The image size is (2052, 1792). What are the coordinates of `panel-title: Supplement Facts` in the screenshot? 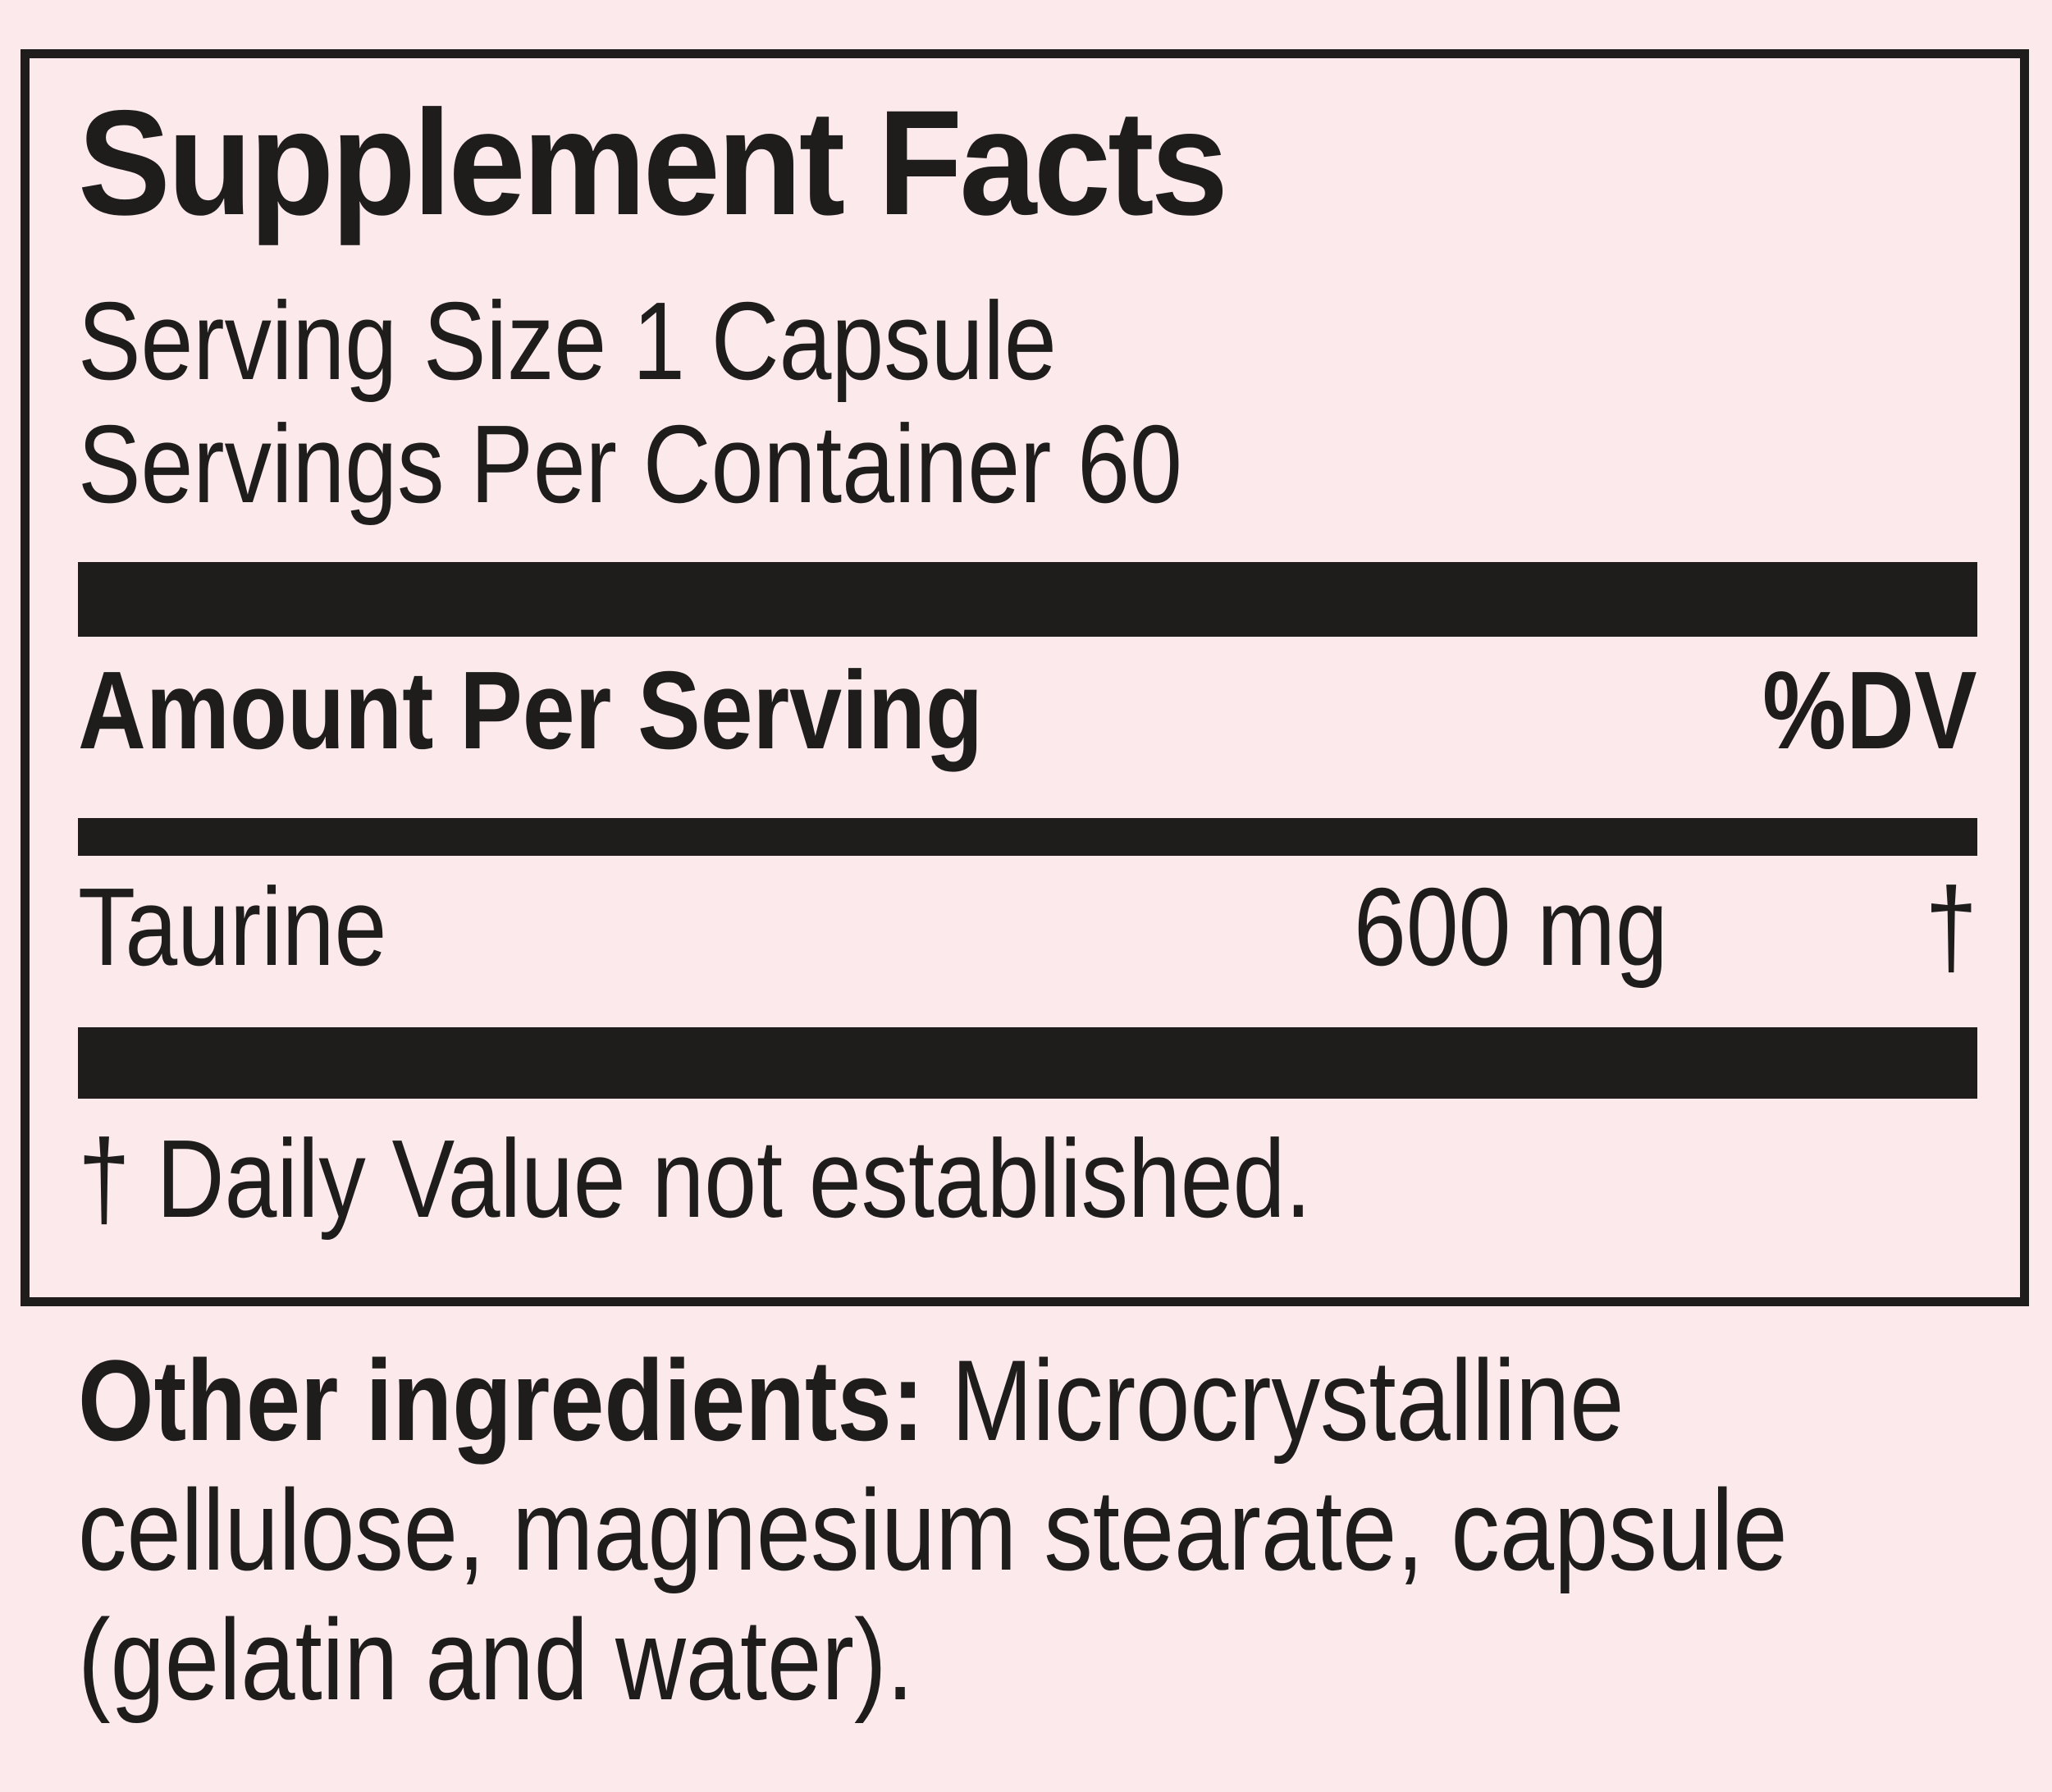 It's located at (653, 162).